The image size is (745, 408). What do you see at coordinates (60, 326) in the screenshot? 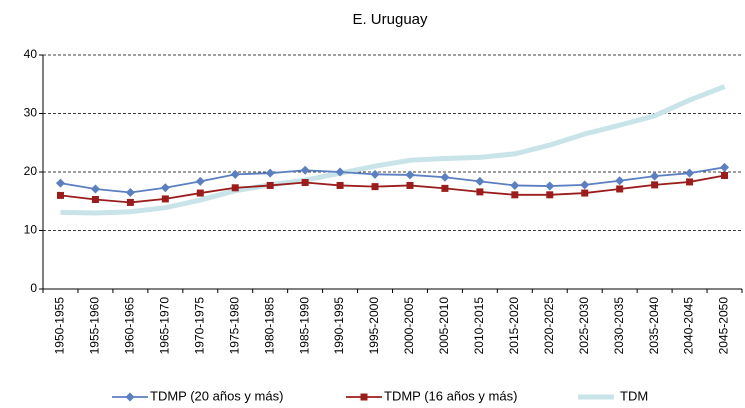
I see `x-tick-label: 1950-1955` at bounding box center [60, 326].